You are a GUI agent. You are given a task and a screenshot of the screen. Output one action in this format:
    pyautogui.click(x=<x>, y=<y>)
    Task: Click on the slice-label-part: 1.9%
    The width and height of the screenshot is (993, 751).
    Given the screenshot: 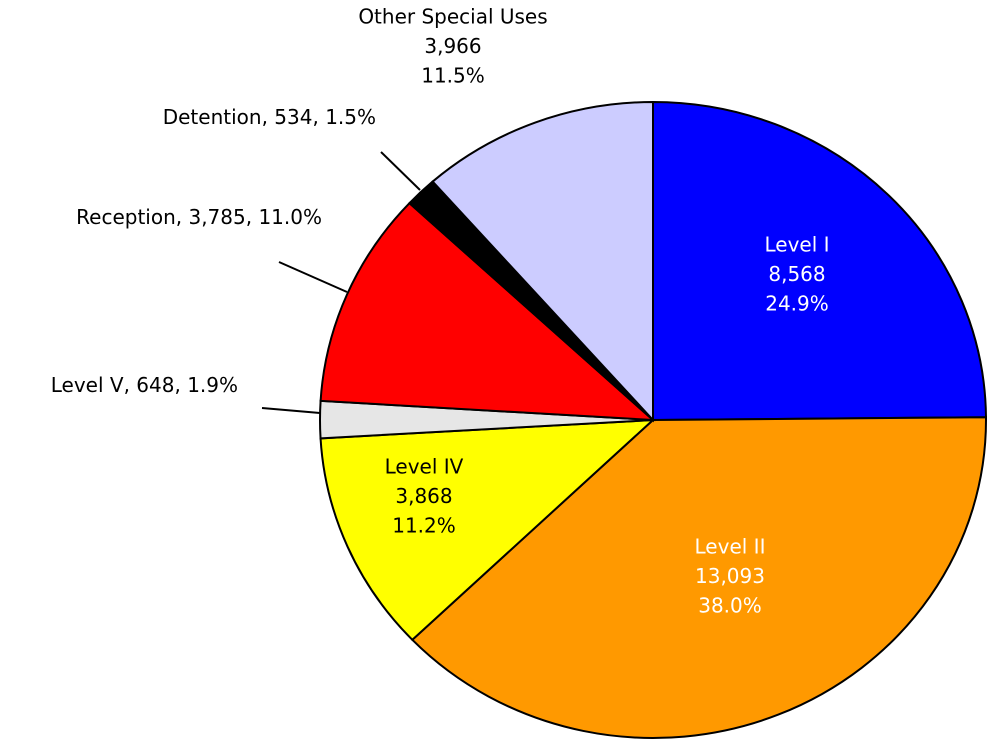 What is the action you would take?
    pyautogui.click(x=212, y=385)
    